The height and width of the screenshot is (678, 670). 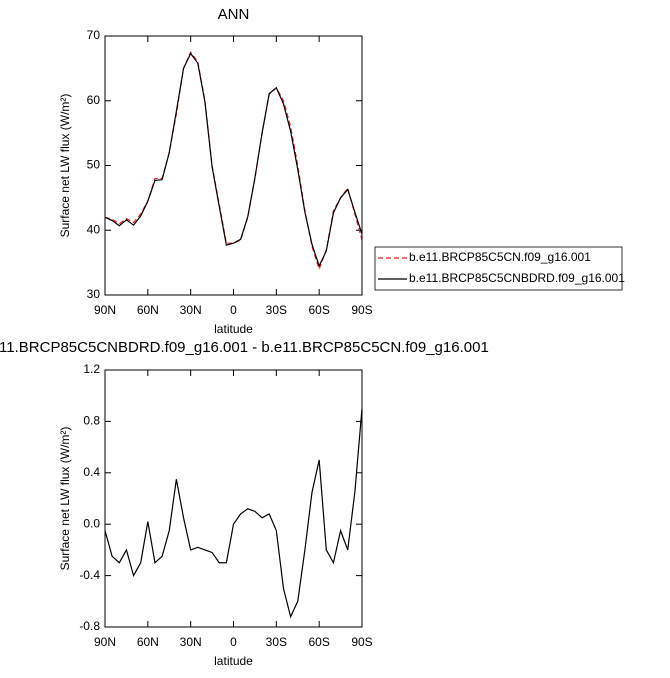 I want to click on legend-label: b.e11.BRCP85C5CNBDRD.f09_g16.001, so click(x=517, y=278).